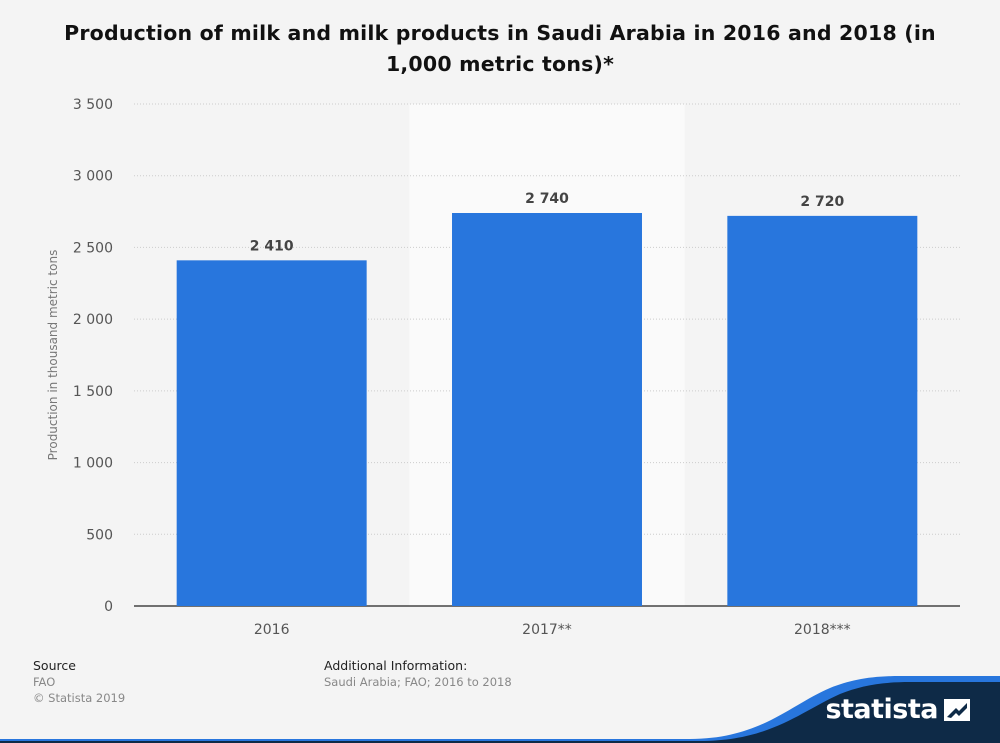  Describe the element at coordinates (396, 665) in the screenshot. I see `additional-info-heading: Additional Information:` at that location.